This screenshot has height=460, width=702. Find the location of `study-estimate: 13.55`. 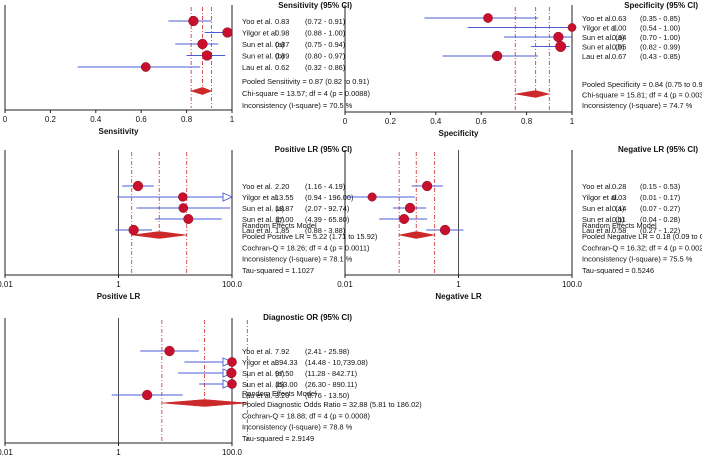

study-estimate: 13.55 is located at coordinates (284, 197).